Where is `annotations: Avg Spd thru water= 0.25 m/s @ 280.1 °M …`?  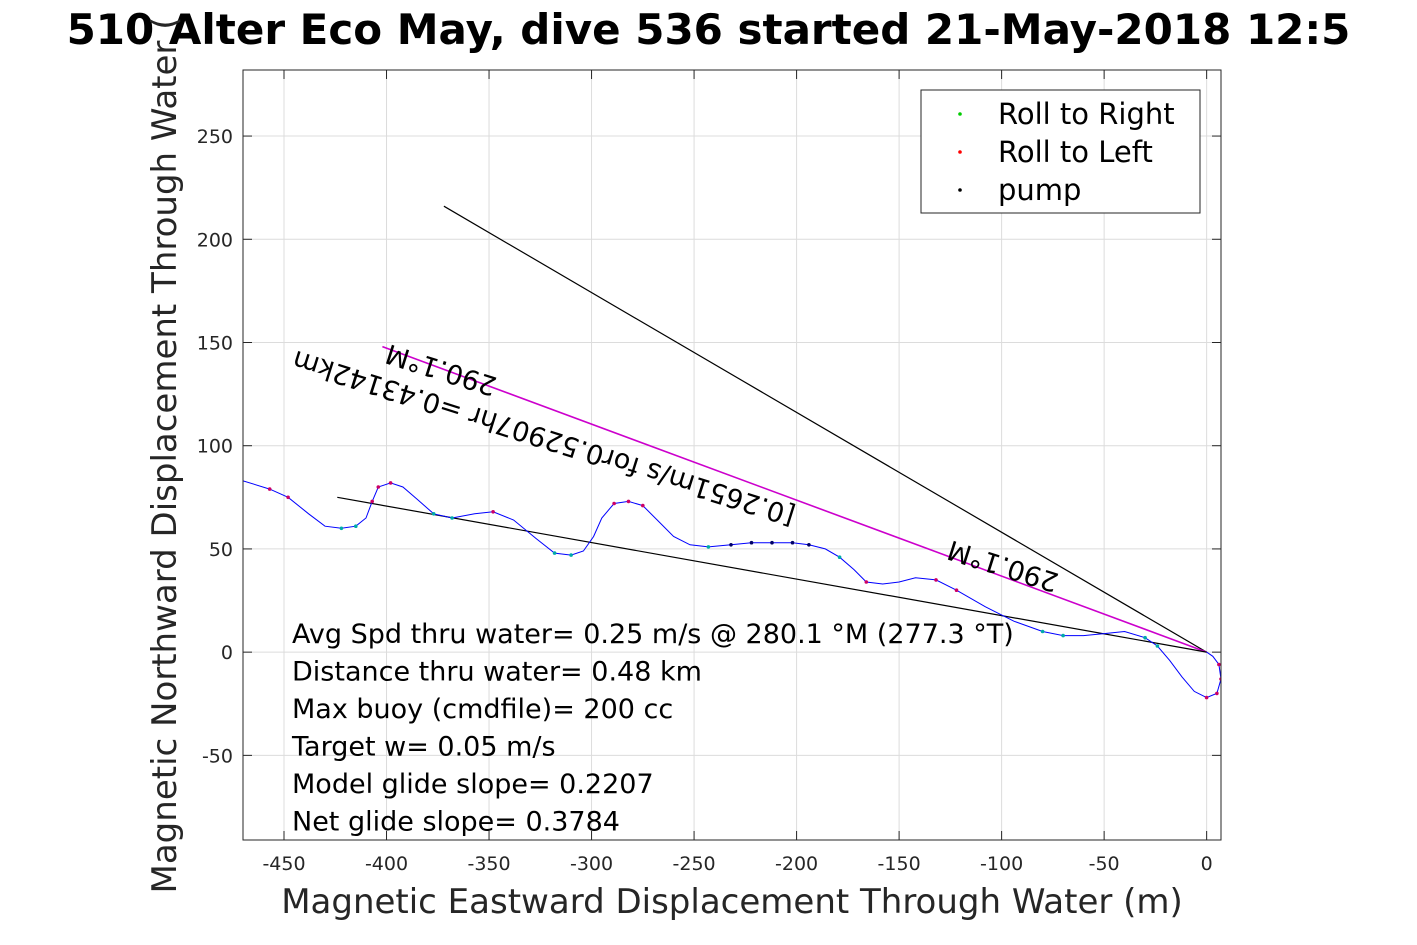 annotations: Avg Spd thru water= 0.25 m/s @ 280.1 °M … is located at coordinates (652, 728).